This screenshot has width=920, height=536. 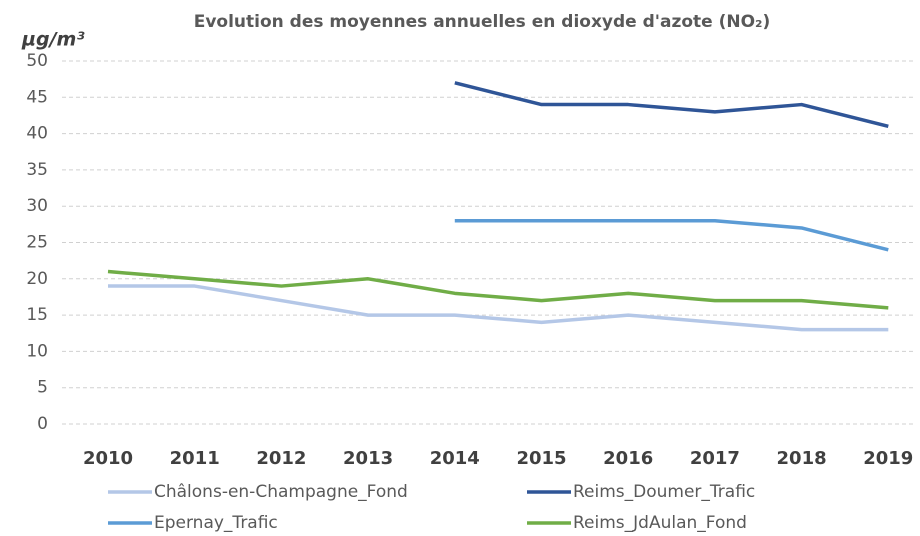 What do you see at coordinates (37, 170) in the screenshot?
I see `y-tick-label: 35` at bounding box center [37, 170].